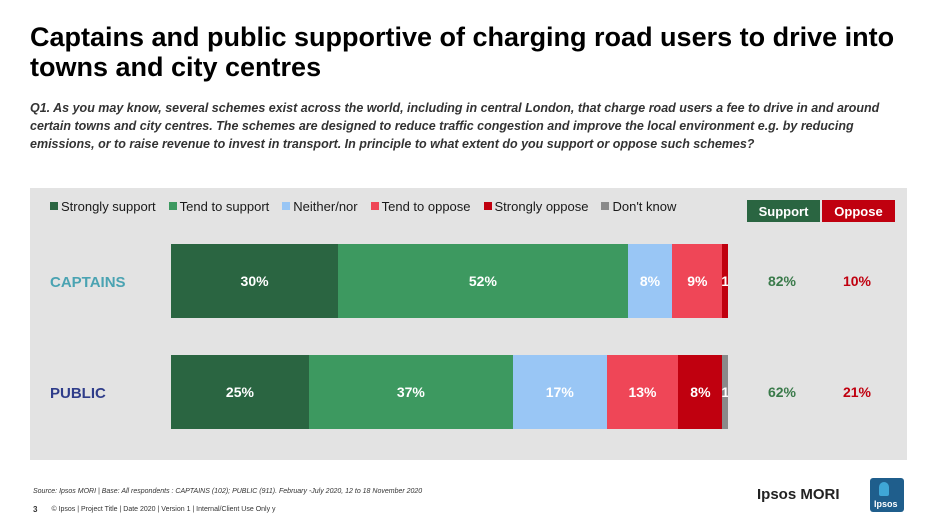 This screenshot has height=529, width=940. I want to click on legend-item-strongly-support: Strongly support, so click(103, 206).